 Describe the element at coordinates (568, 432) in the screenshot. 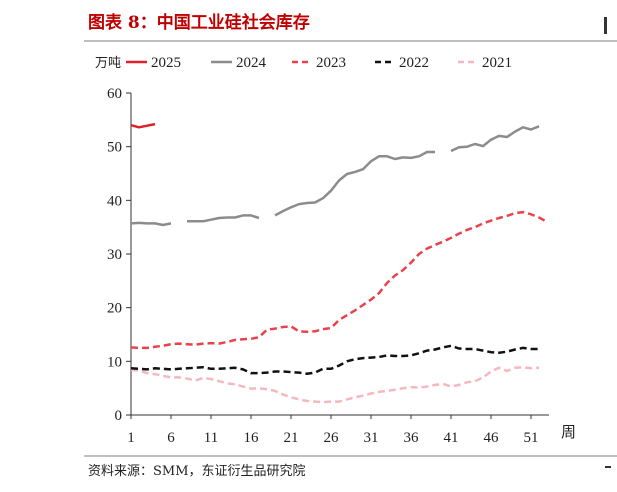

I see `x-axis-label: 周` at that location.